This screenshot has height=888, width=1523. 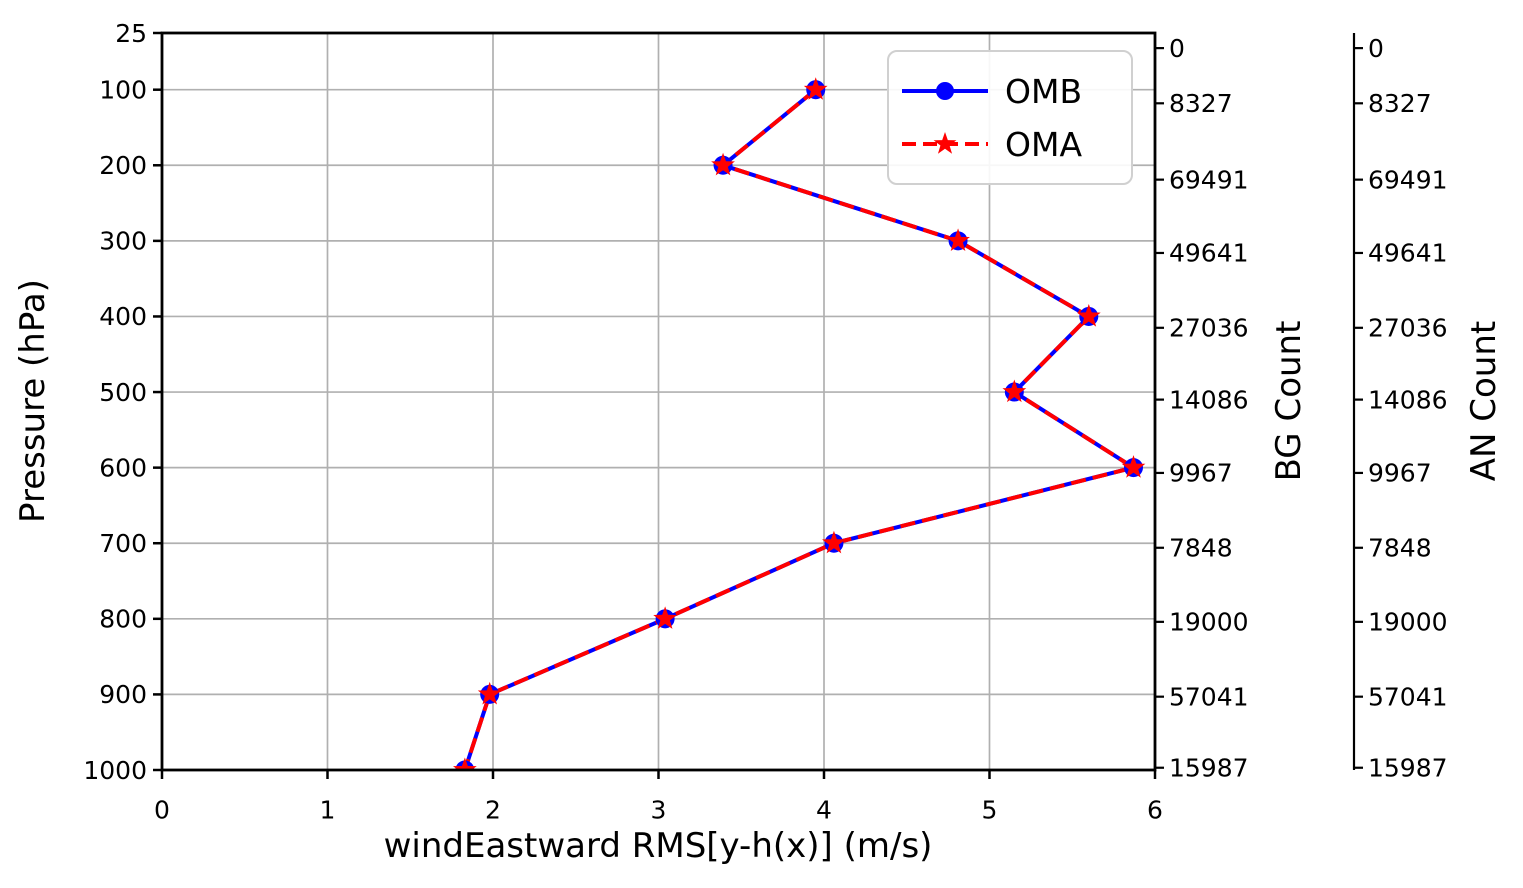 I want to click on bg-count-tick-label: 9967, so click(x=1201, y=473).